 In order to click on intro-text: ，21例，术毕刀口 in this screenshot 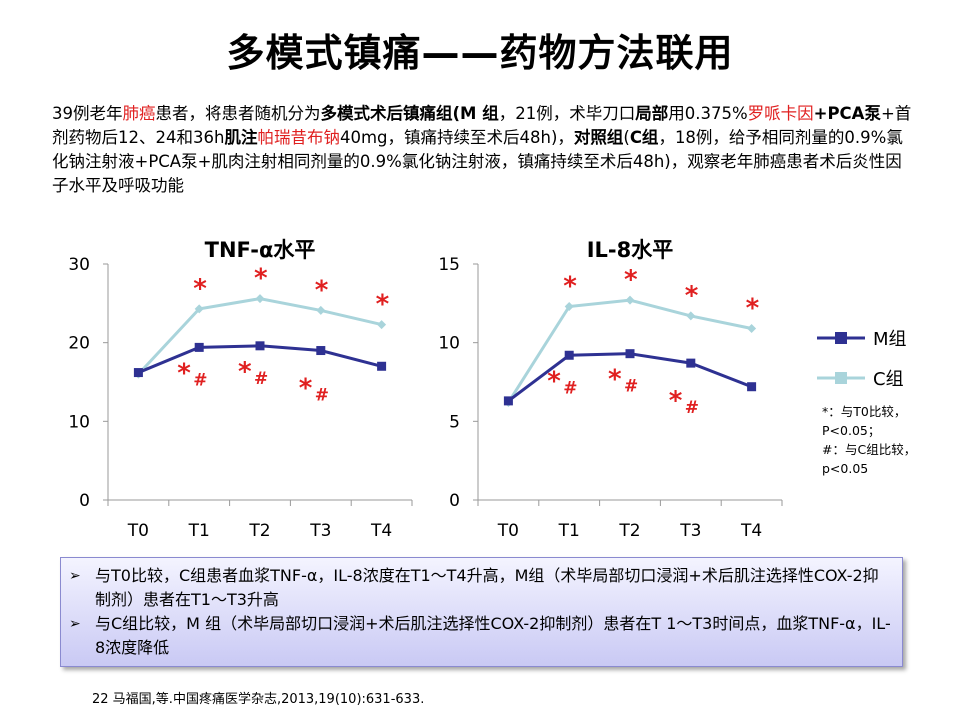, I will do `click(567, 113)`.